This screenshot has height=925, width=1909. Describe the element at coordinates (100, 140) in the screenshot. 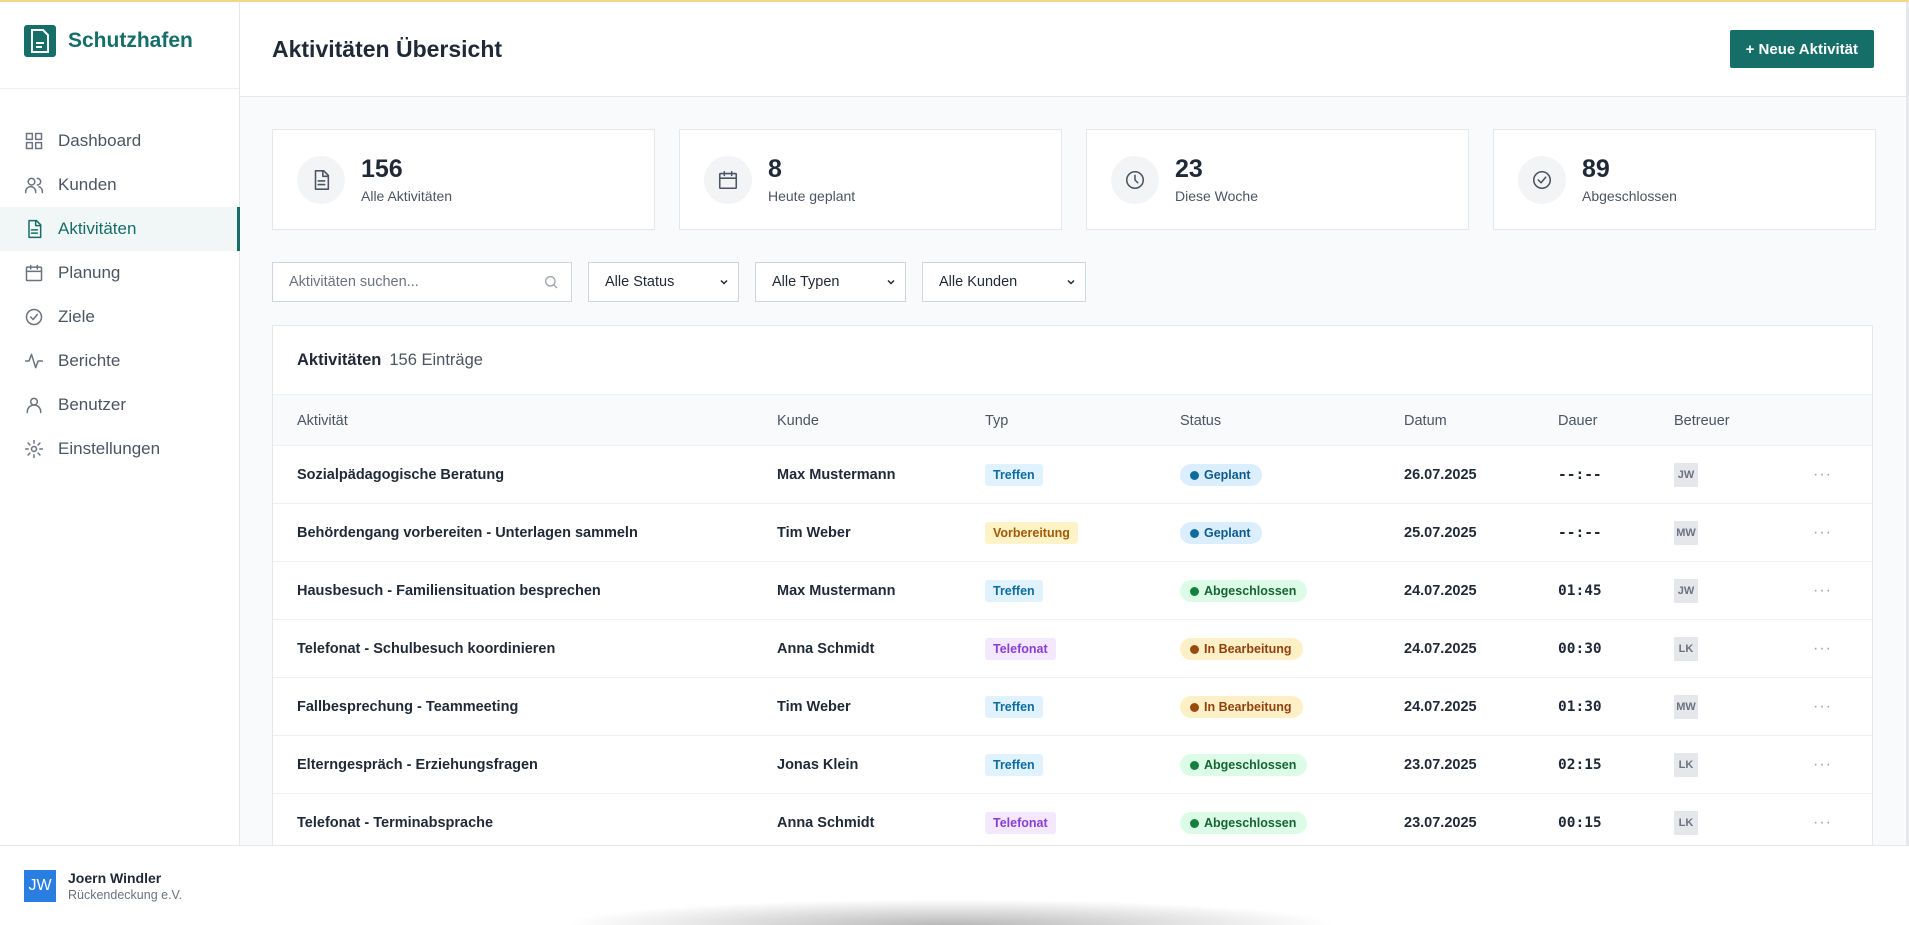

I see `sidebar-item-label: Dashboard` at that location.